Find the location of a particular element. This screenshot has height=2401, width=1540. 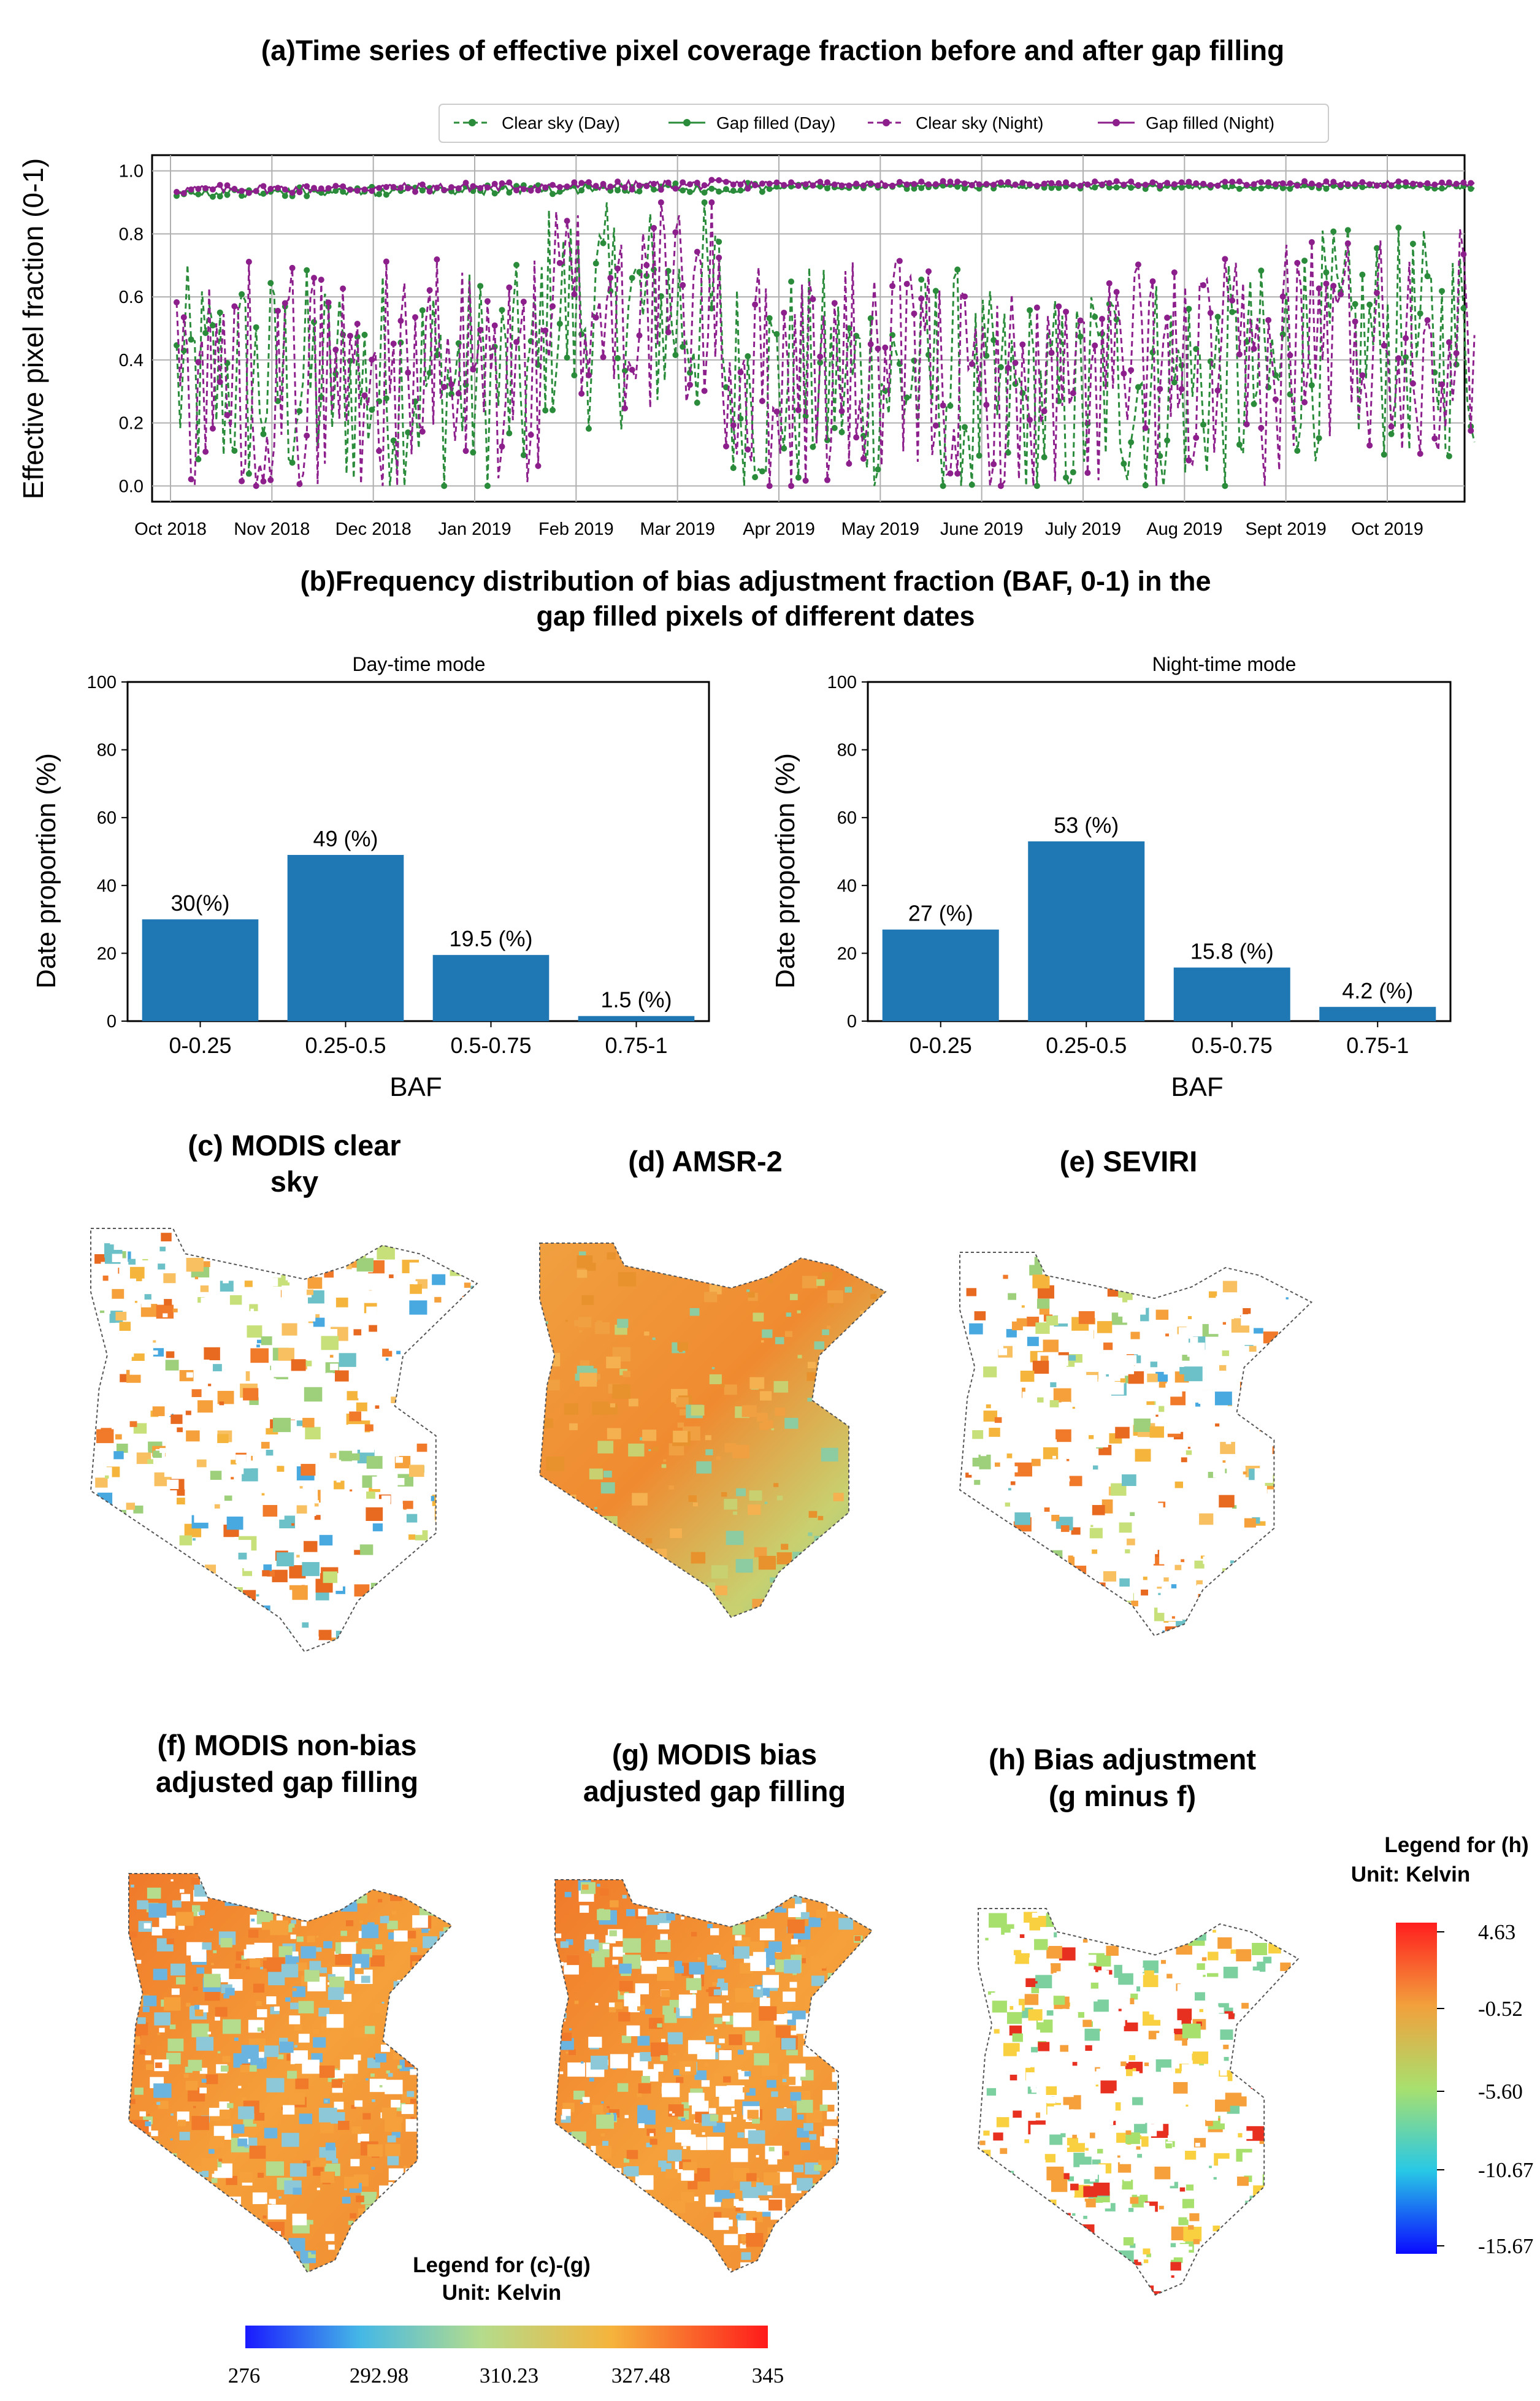

series-clear-sky-night- is located at coordinates (825, 344).